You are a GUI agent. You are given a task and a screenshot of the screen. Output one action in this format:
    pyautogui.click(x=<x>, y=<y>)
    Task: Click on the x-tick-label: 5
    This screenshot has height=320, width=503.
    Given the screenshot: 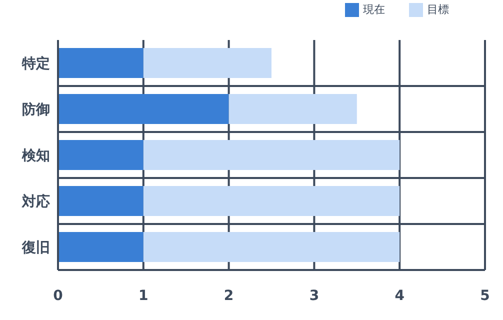 What is the action you would take?
    pyautogui.click(x=485, y=296)
    